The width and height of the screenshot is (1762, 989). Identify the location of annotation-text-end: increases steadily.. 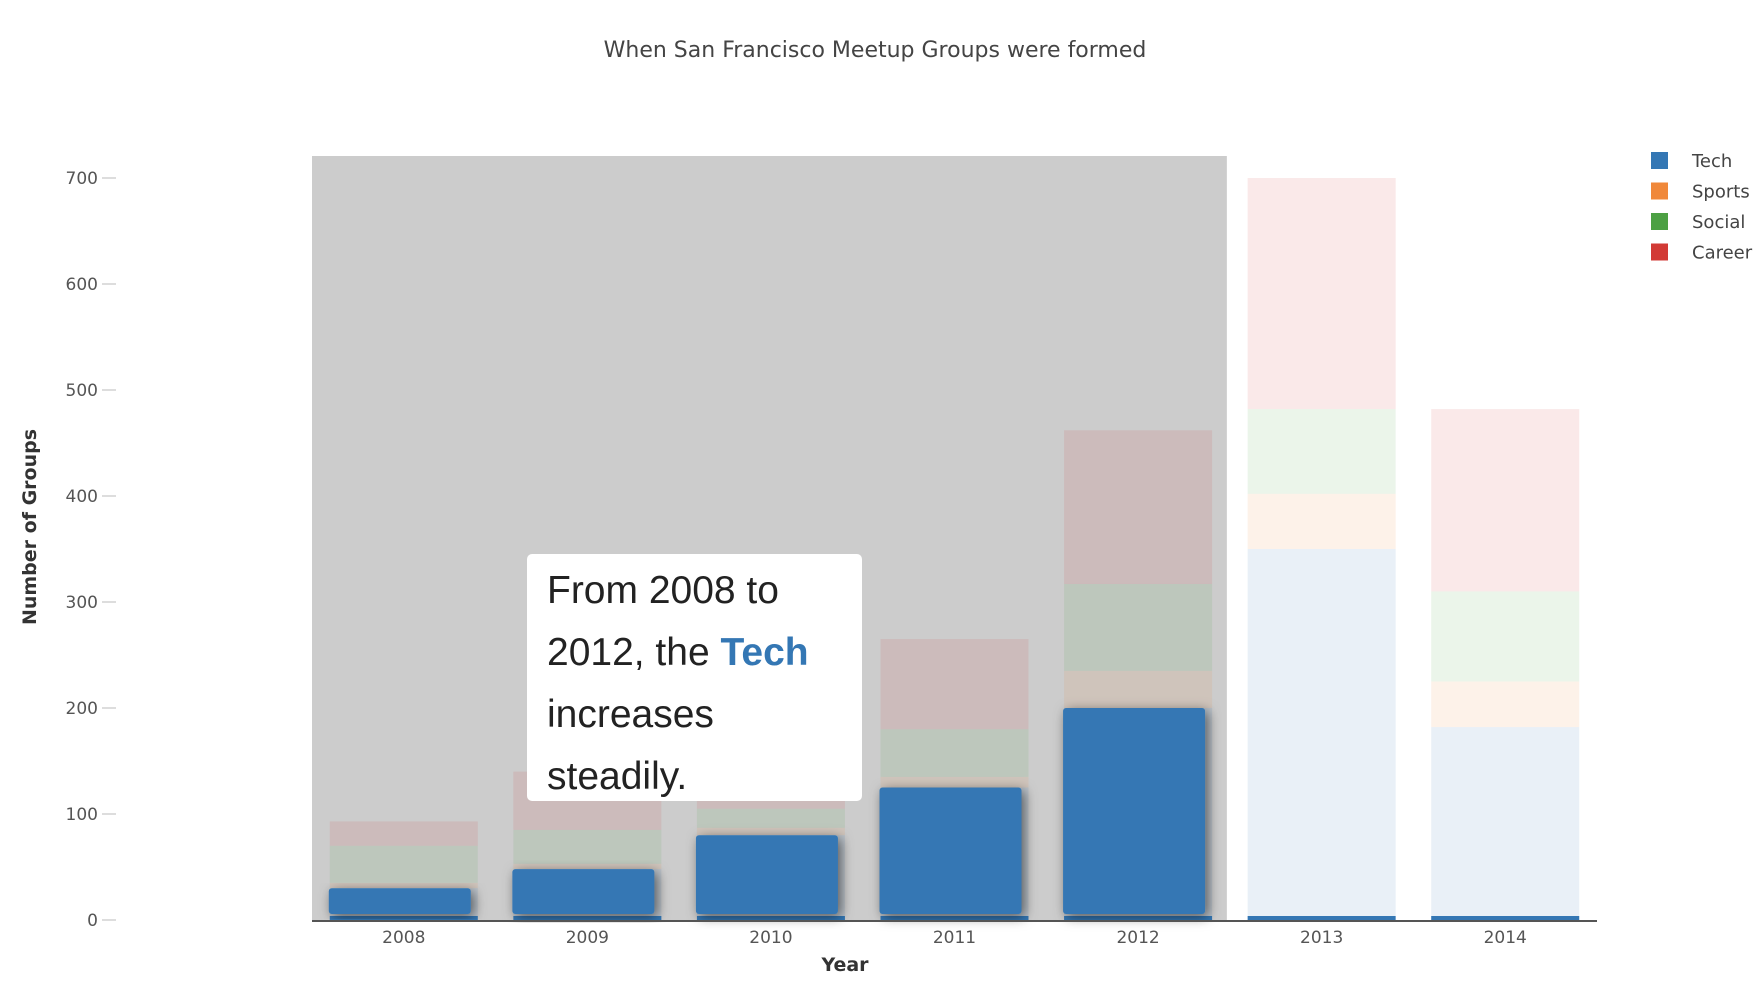
(630, 745).